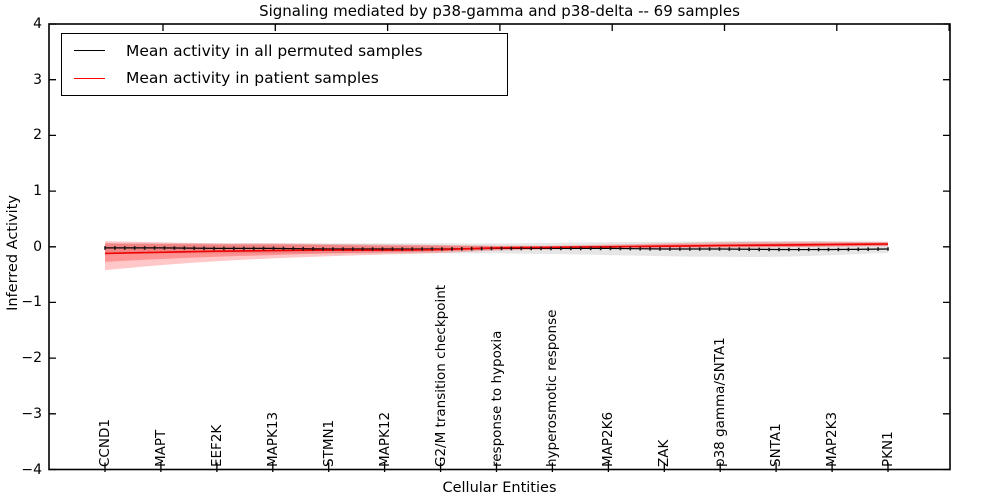 The image size is (1000, 500). I want to click on x-tick-label: response to hypoxia, so click(496, 398).